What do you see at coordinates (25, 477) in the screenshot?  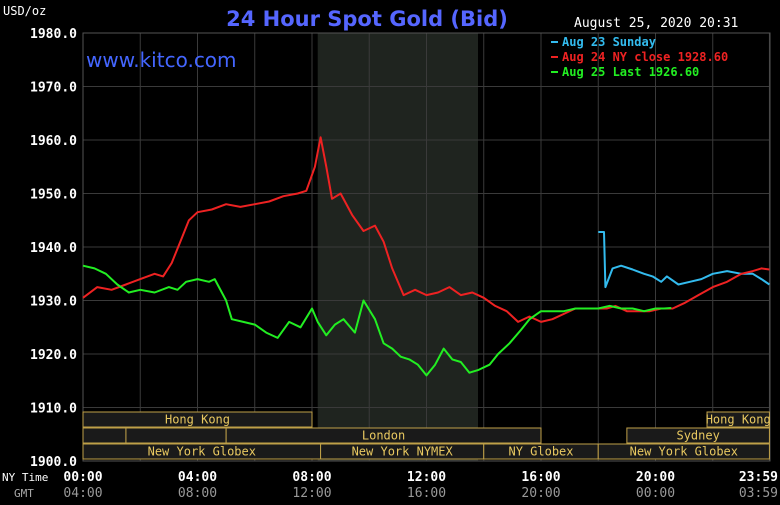 I see `x-row-label-ny: NY Time` at bounding box center [25, 477].